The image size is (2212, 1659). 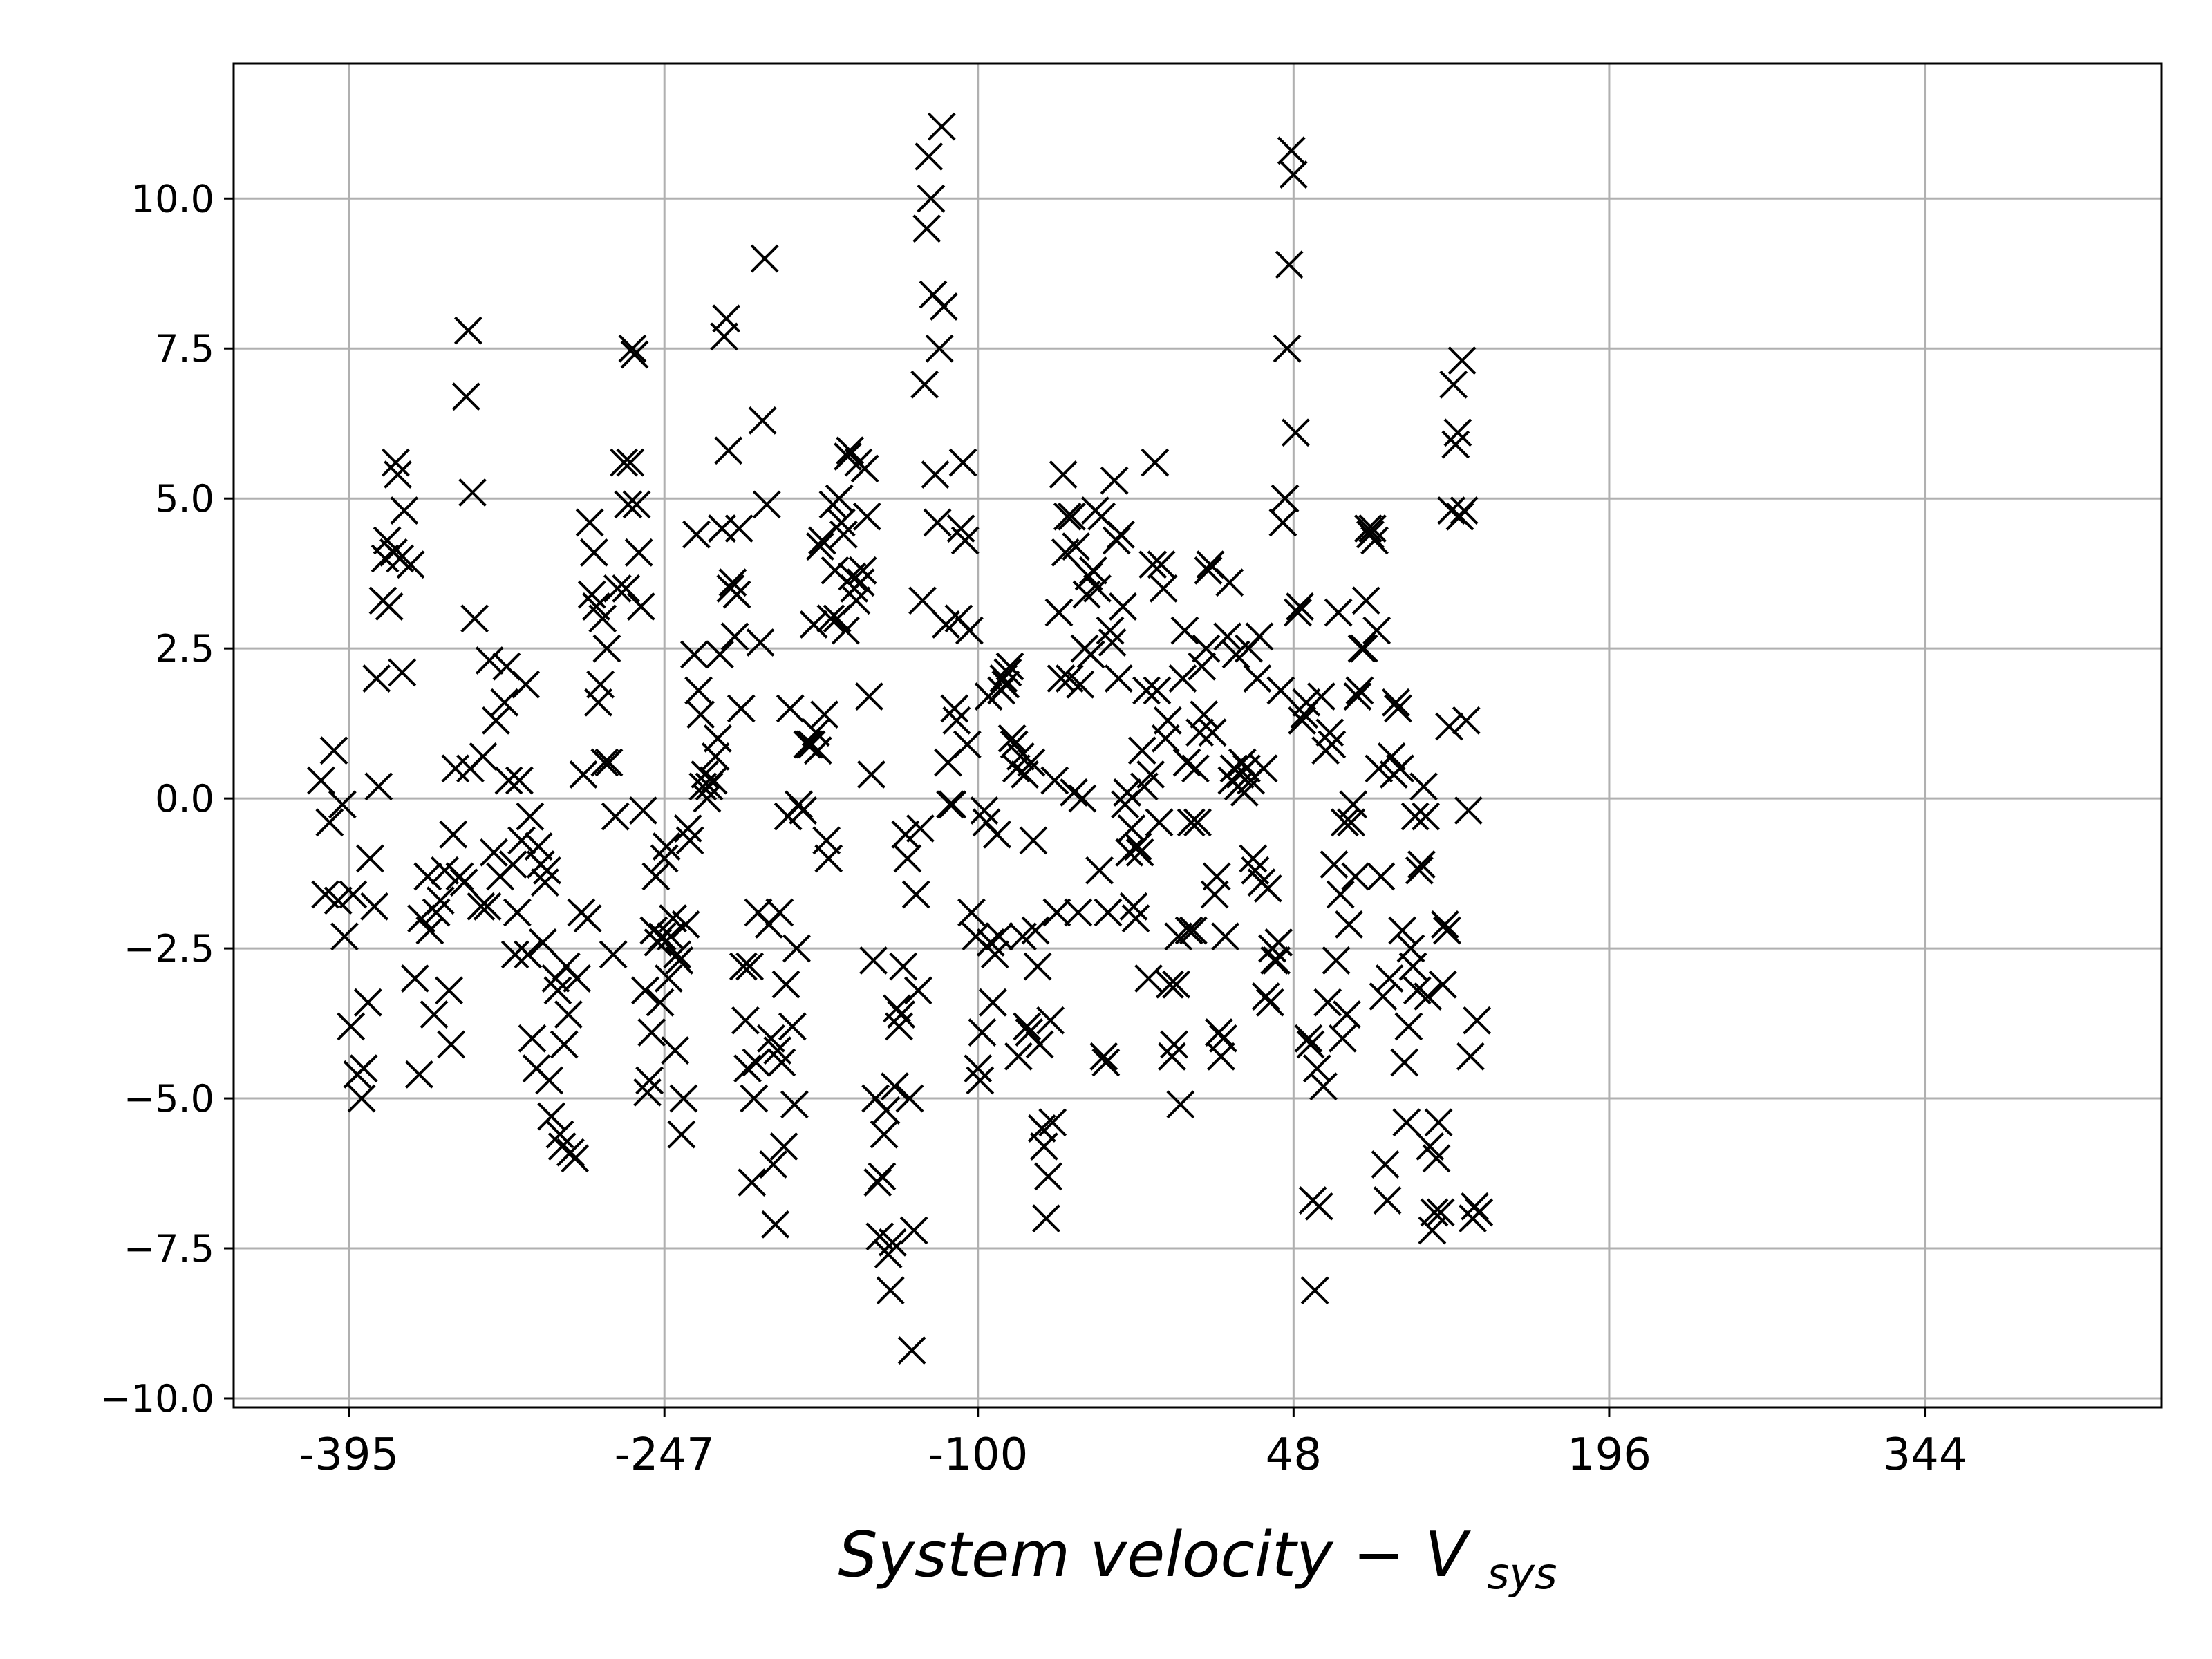 I want to click on x-tick-label: 344, so click(x=1924, y=1455).